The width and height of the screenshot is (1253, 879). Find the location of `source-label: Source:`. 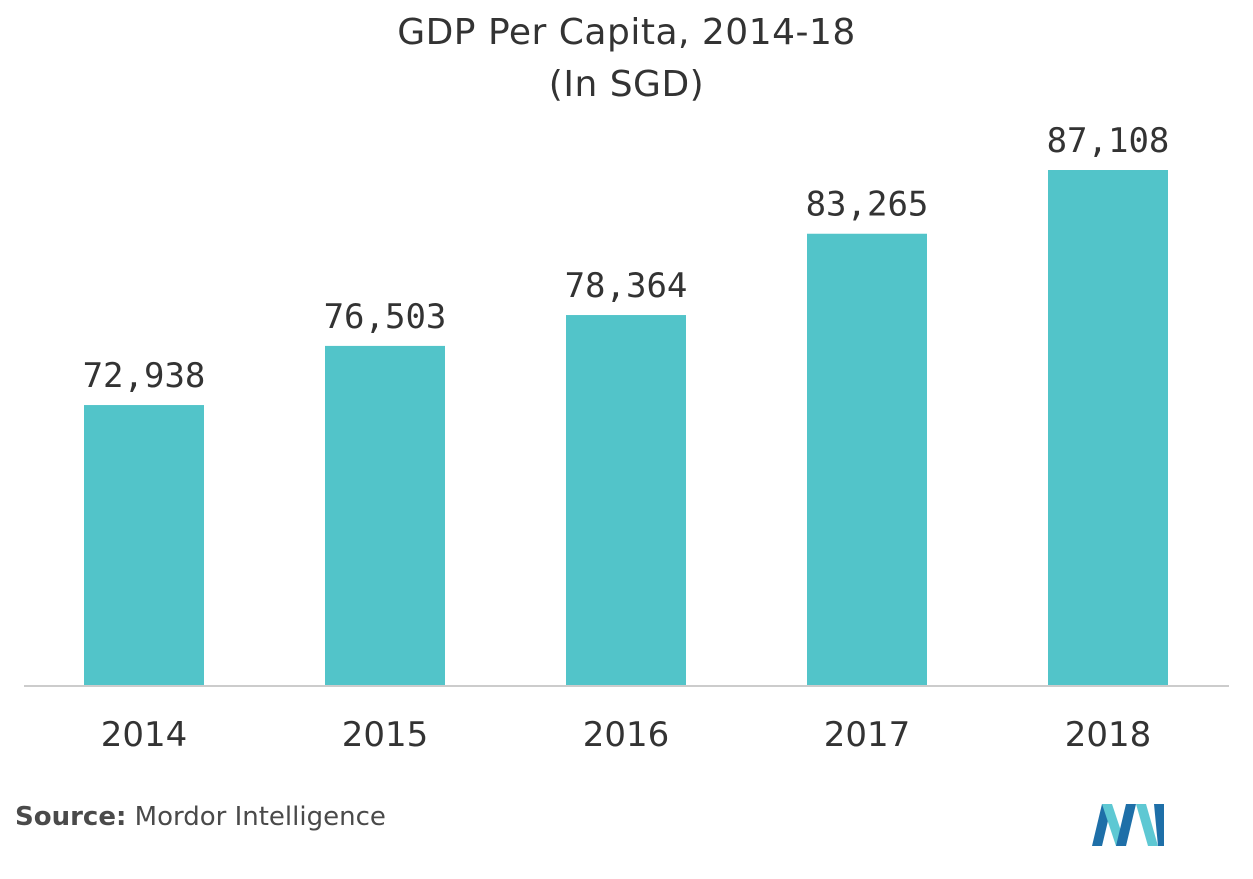

source-label: Source: is located at coordinates (71, 817).